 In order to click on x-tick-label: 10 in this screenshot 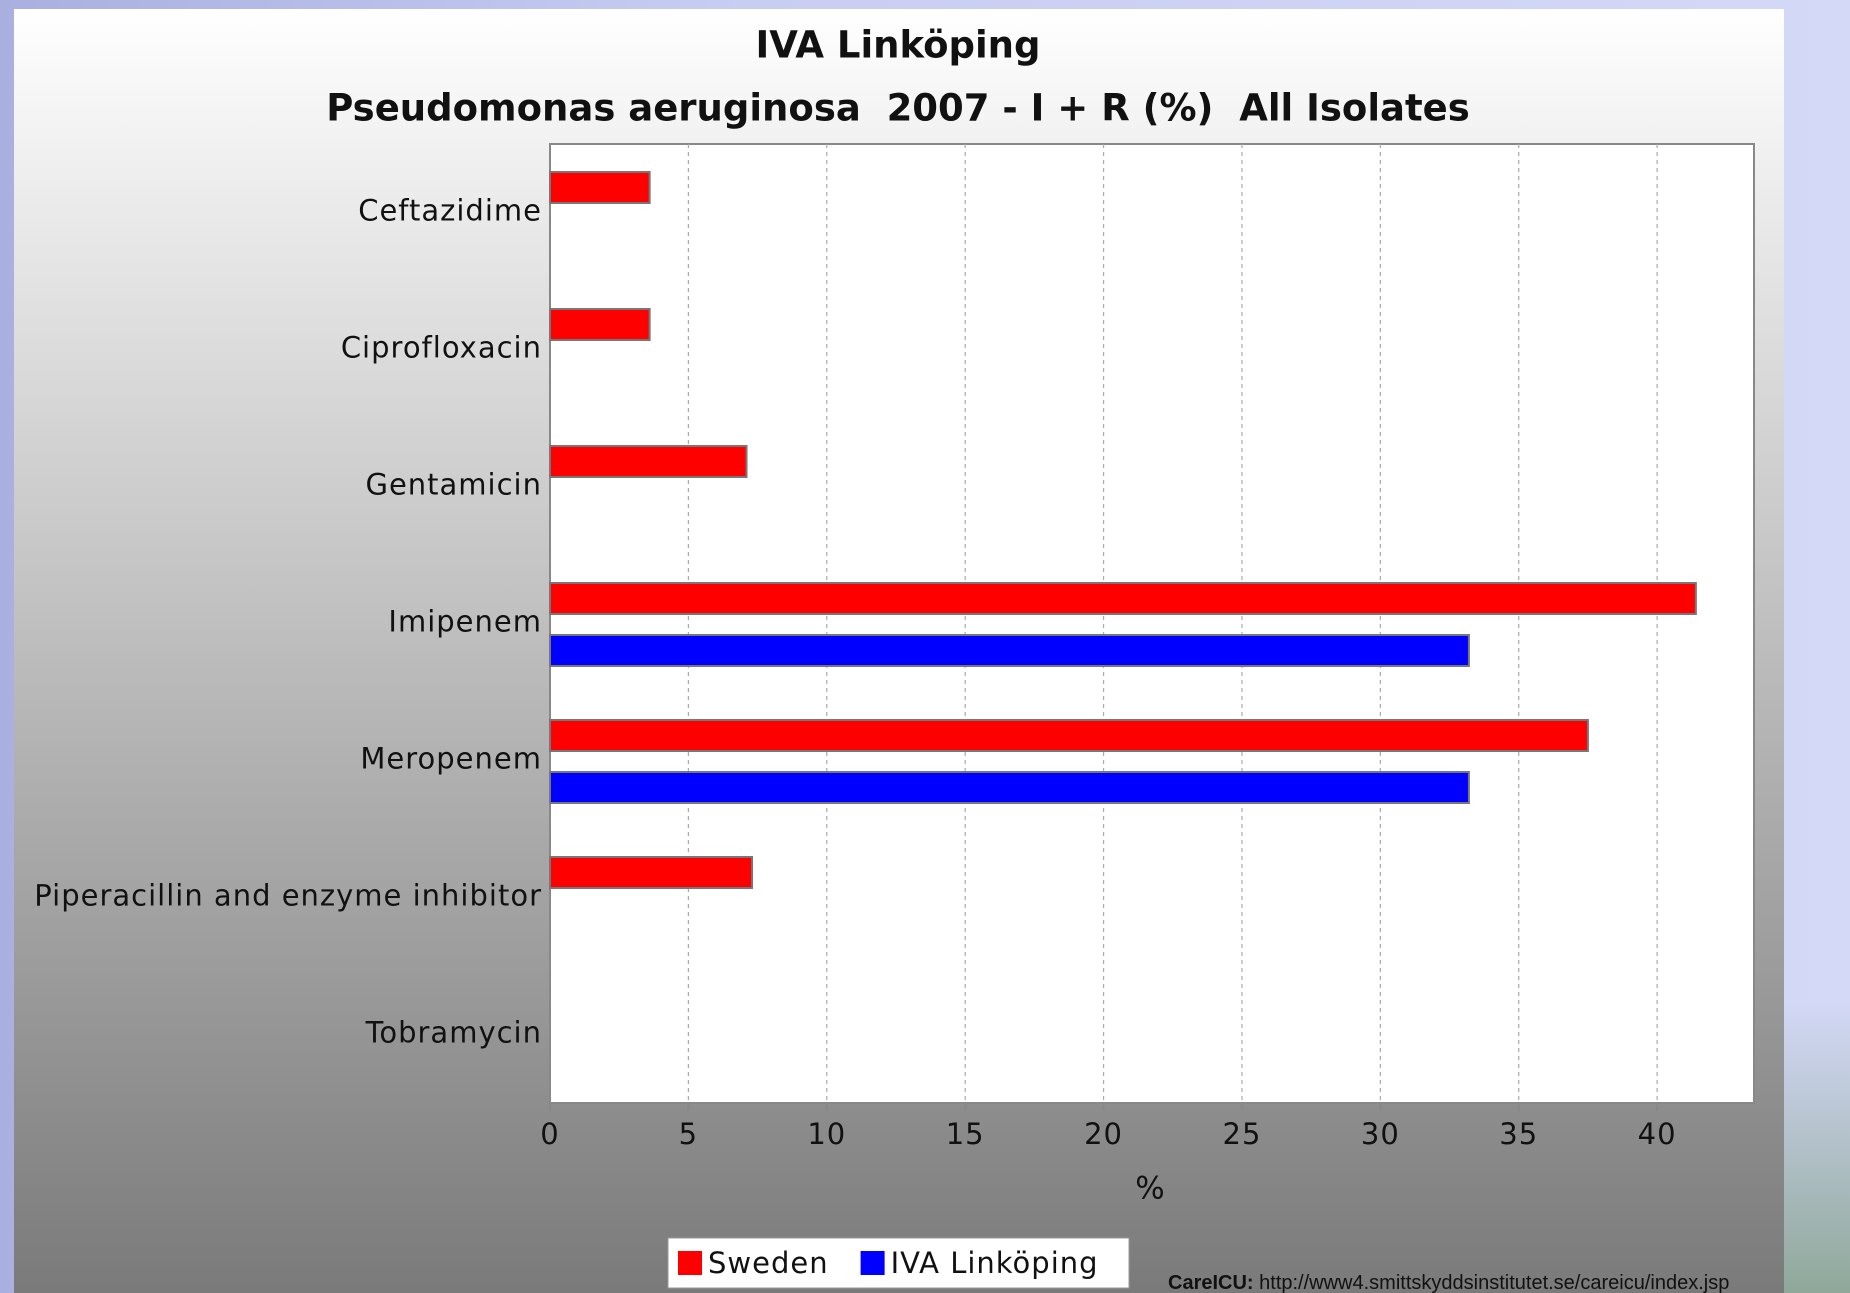, I will do `click(826, 1134)`.